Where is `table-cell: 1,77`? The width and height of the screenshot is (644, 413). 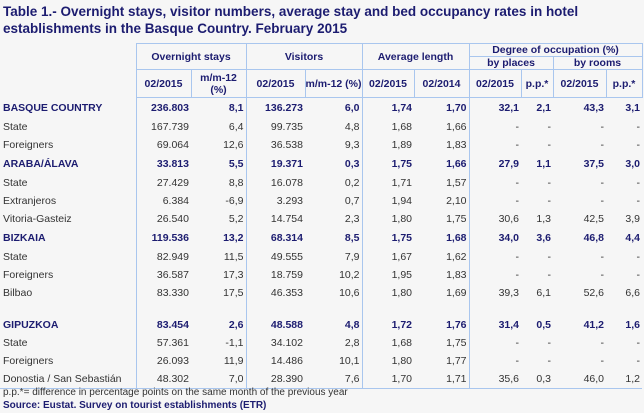
table-cell: 1,77 is located at coordinates (442, 361).